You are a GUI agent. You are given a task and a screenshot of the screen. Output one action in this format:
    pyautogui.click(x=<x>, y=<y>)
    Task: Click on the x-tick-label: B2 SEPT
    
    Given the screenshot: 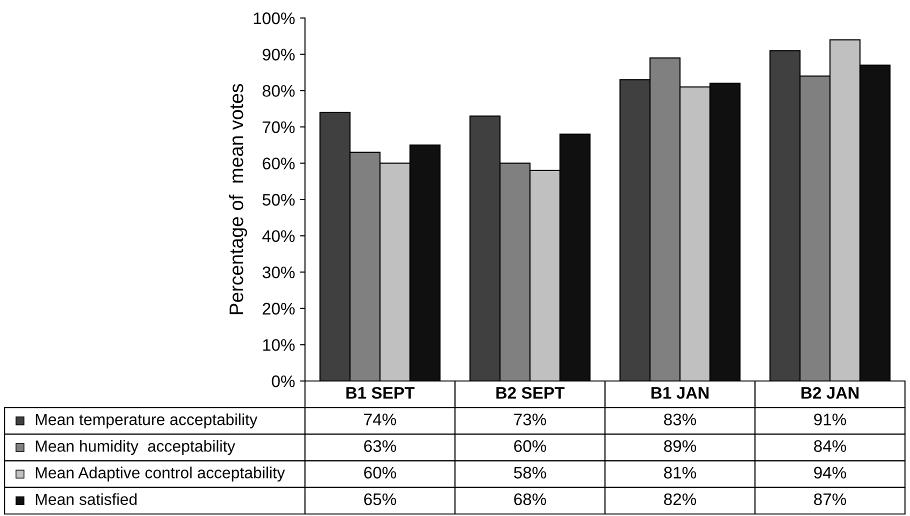 What is the action you would take?
    pyautogui.click(x=530, y=392)
    